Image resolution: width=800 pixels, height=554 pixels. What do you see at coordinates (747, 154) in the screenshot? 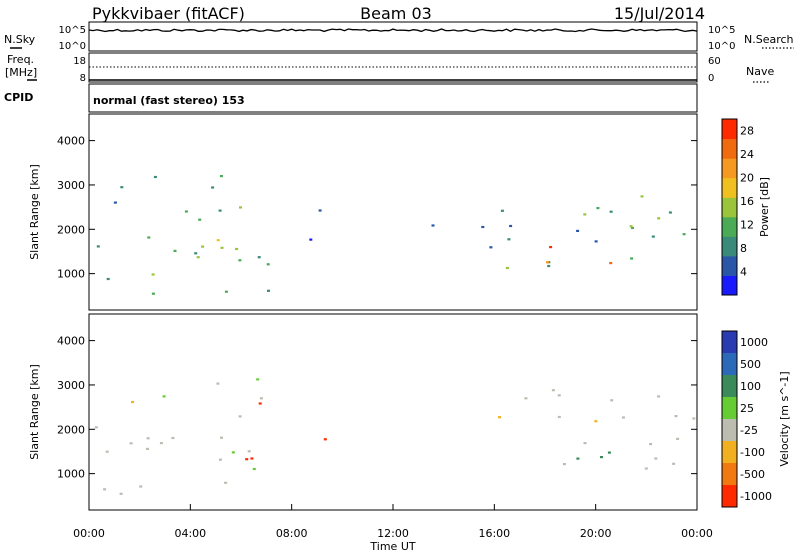
I see `power-colorbar-tick: 24` at bounding box center [747, 154].